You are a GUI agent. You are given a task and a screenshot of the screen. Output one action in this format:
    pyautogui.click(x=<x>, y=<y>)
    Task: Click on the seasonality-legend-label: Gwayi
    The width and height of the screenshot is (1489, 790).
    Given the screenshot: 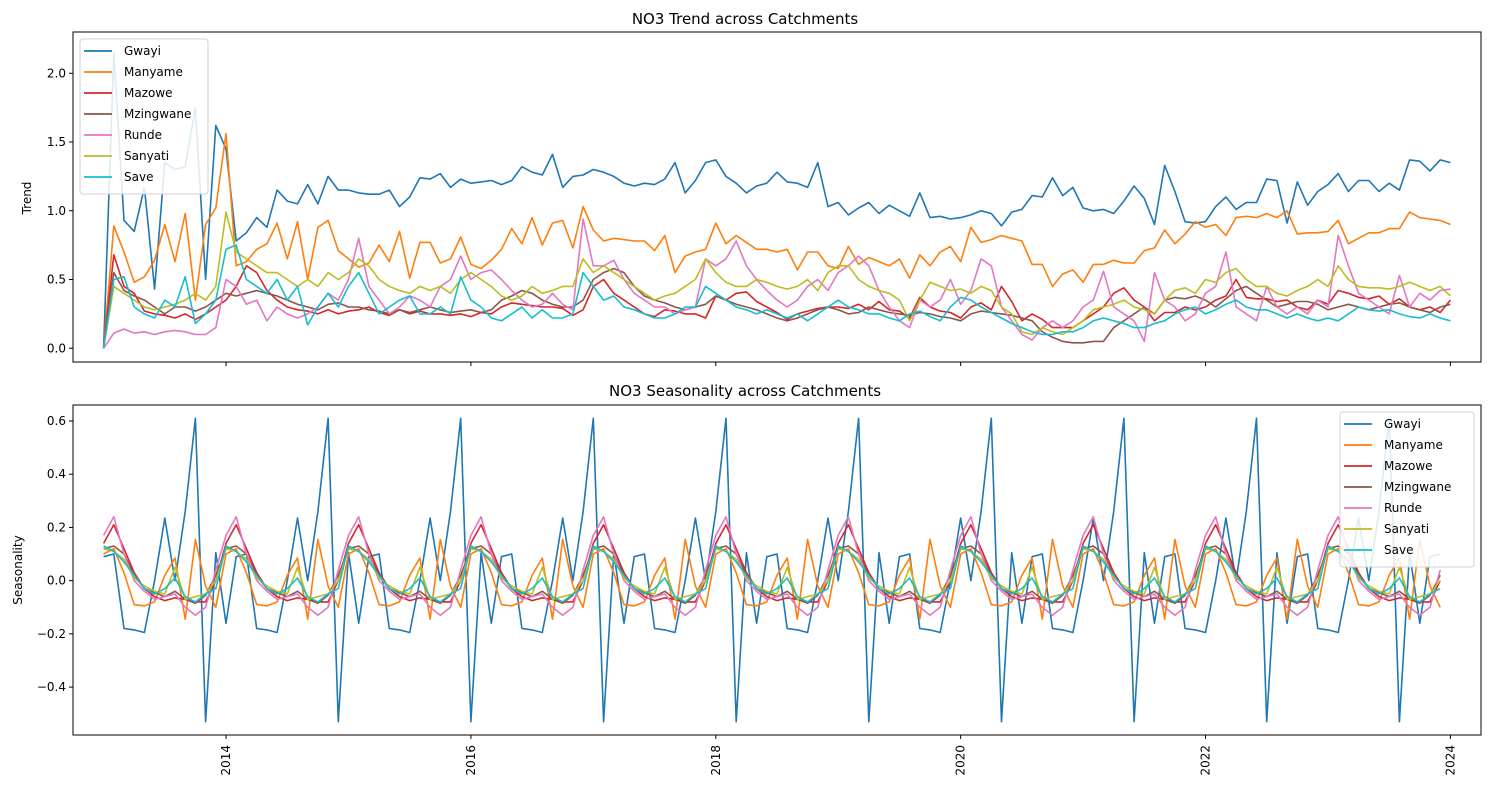 What is the action you would take?
    pyautogui.click(x=1402, y=424)
    